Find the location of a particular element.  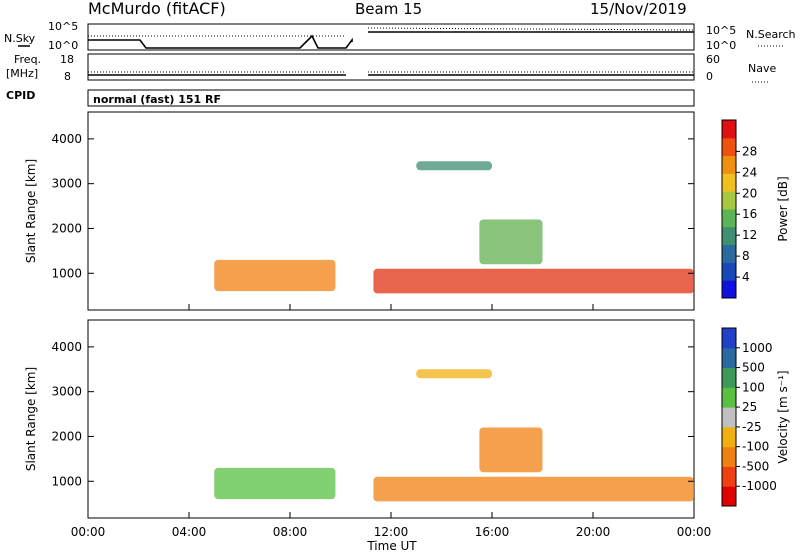

freq-left-tick-top: 18 is located at coordinates (67, 59).